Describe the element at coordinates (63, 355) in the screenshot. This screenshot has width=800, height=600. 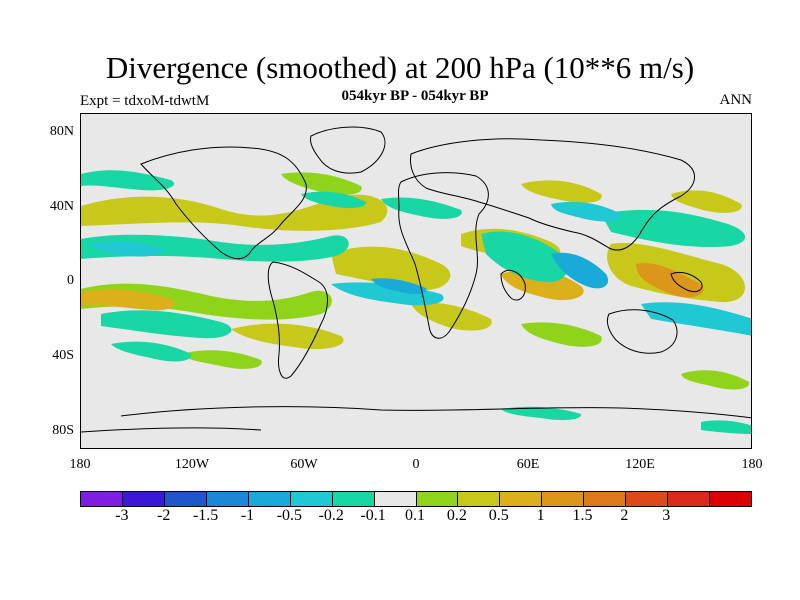
I see `lat-label-40s: 40S` at that location.